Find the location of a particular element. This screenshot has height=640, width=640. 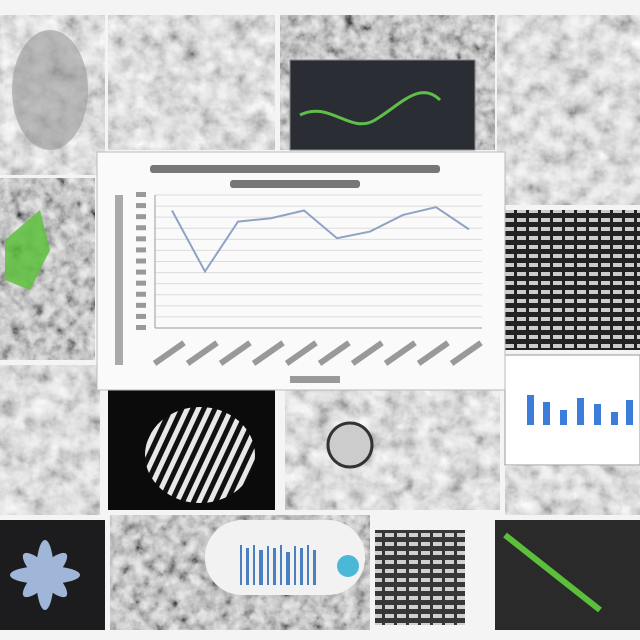

illegible-title is located at coordinates (295, 176).